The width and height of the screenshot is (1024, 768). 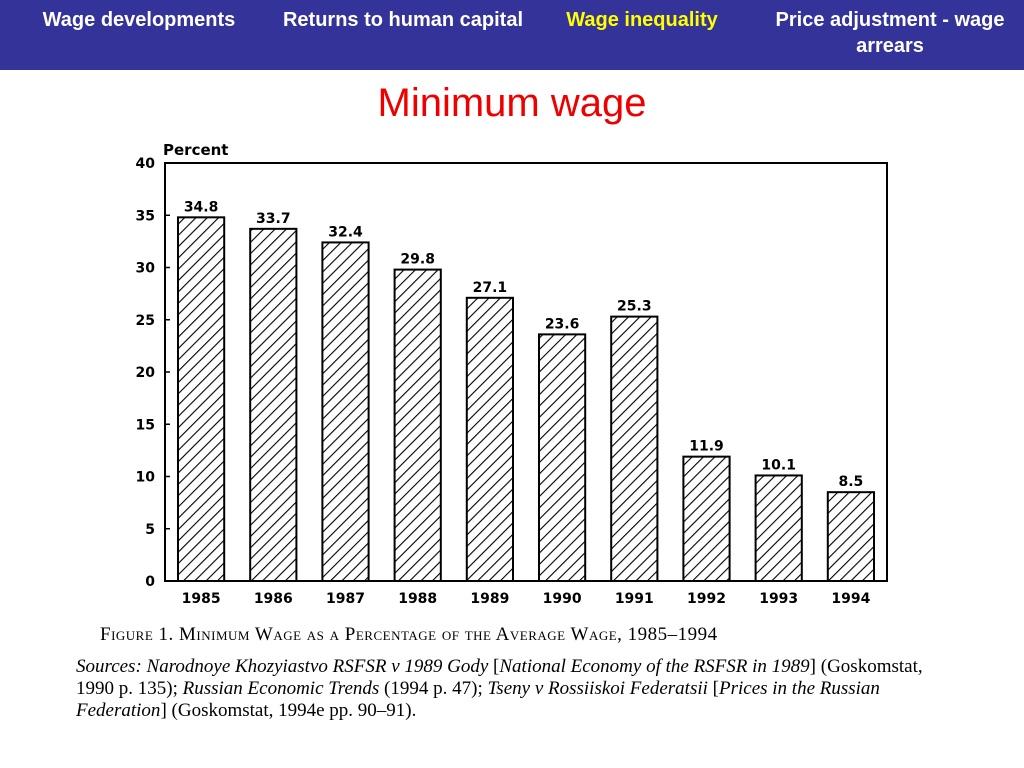 What do you see at coordinates (490, 288) in the screenshot?
I see `data-label-1989: 27.1` at bounding box center [490, 288].